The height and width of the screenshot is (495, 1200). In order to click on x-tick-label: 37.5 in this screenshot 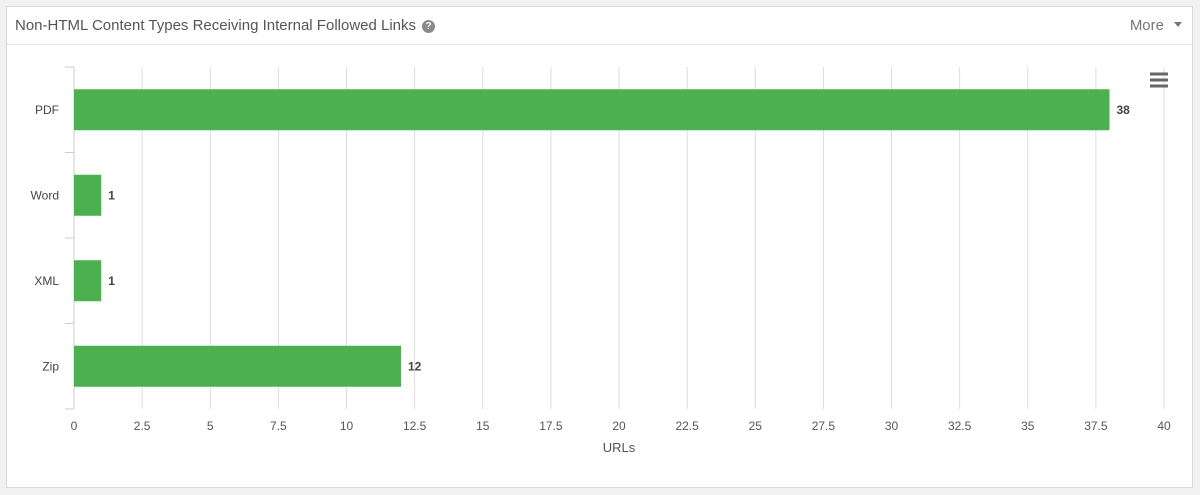, I will do `click(1096, 426)`.